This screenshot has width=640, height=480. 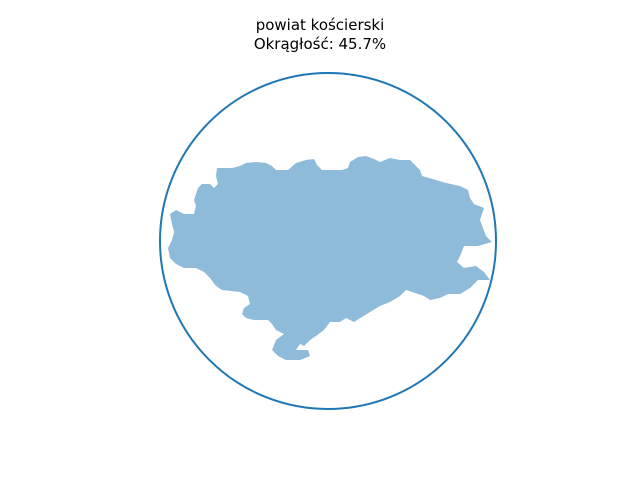 I want to click on chart-title-roundness: Okrągłość: 45.7%, so click(x=320, y=44).